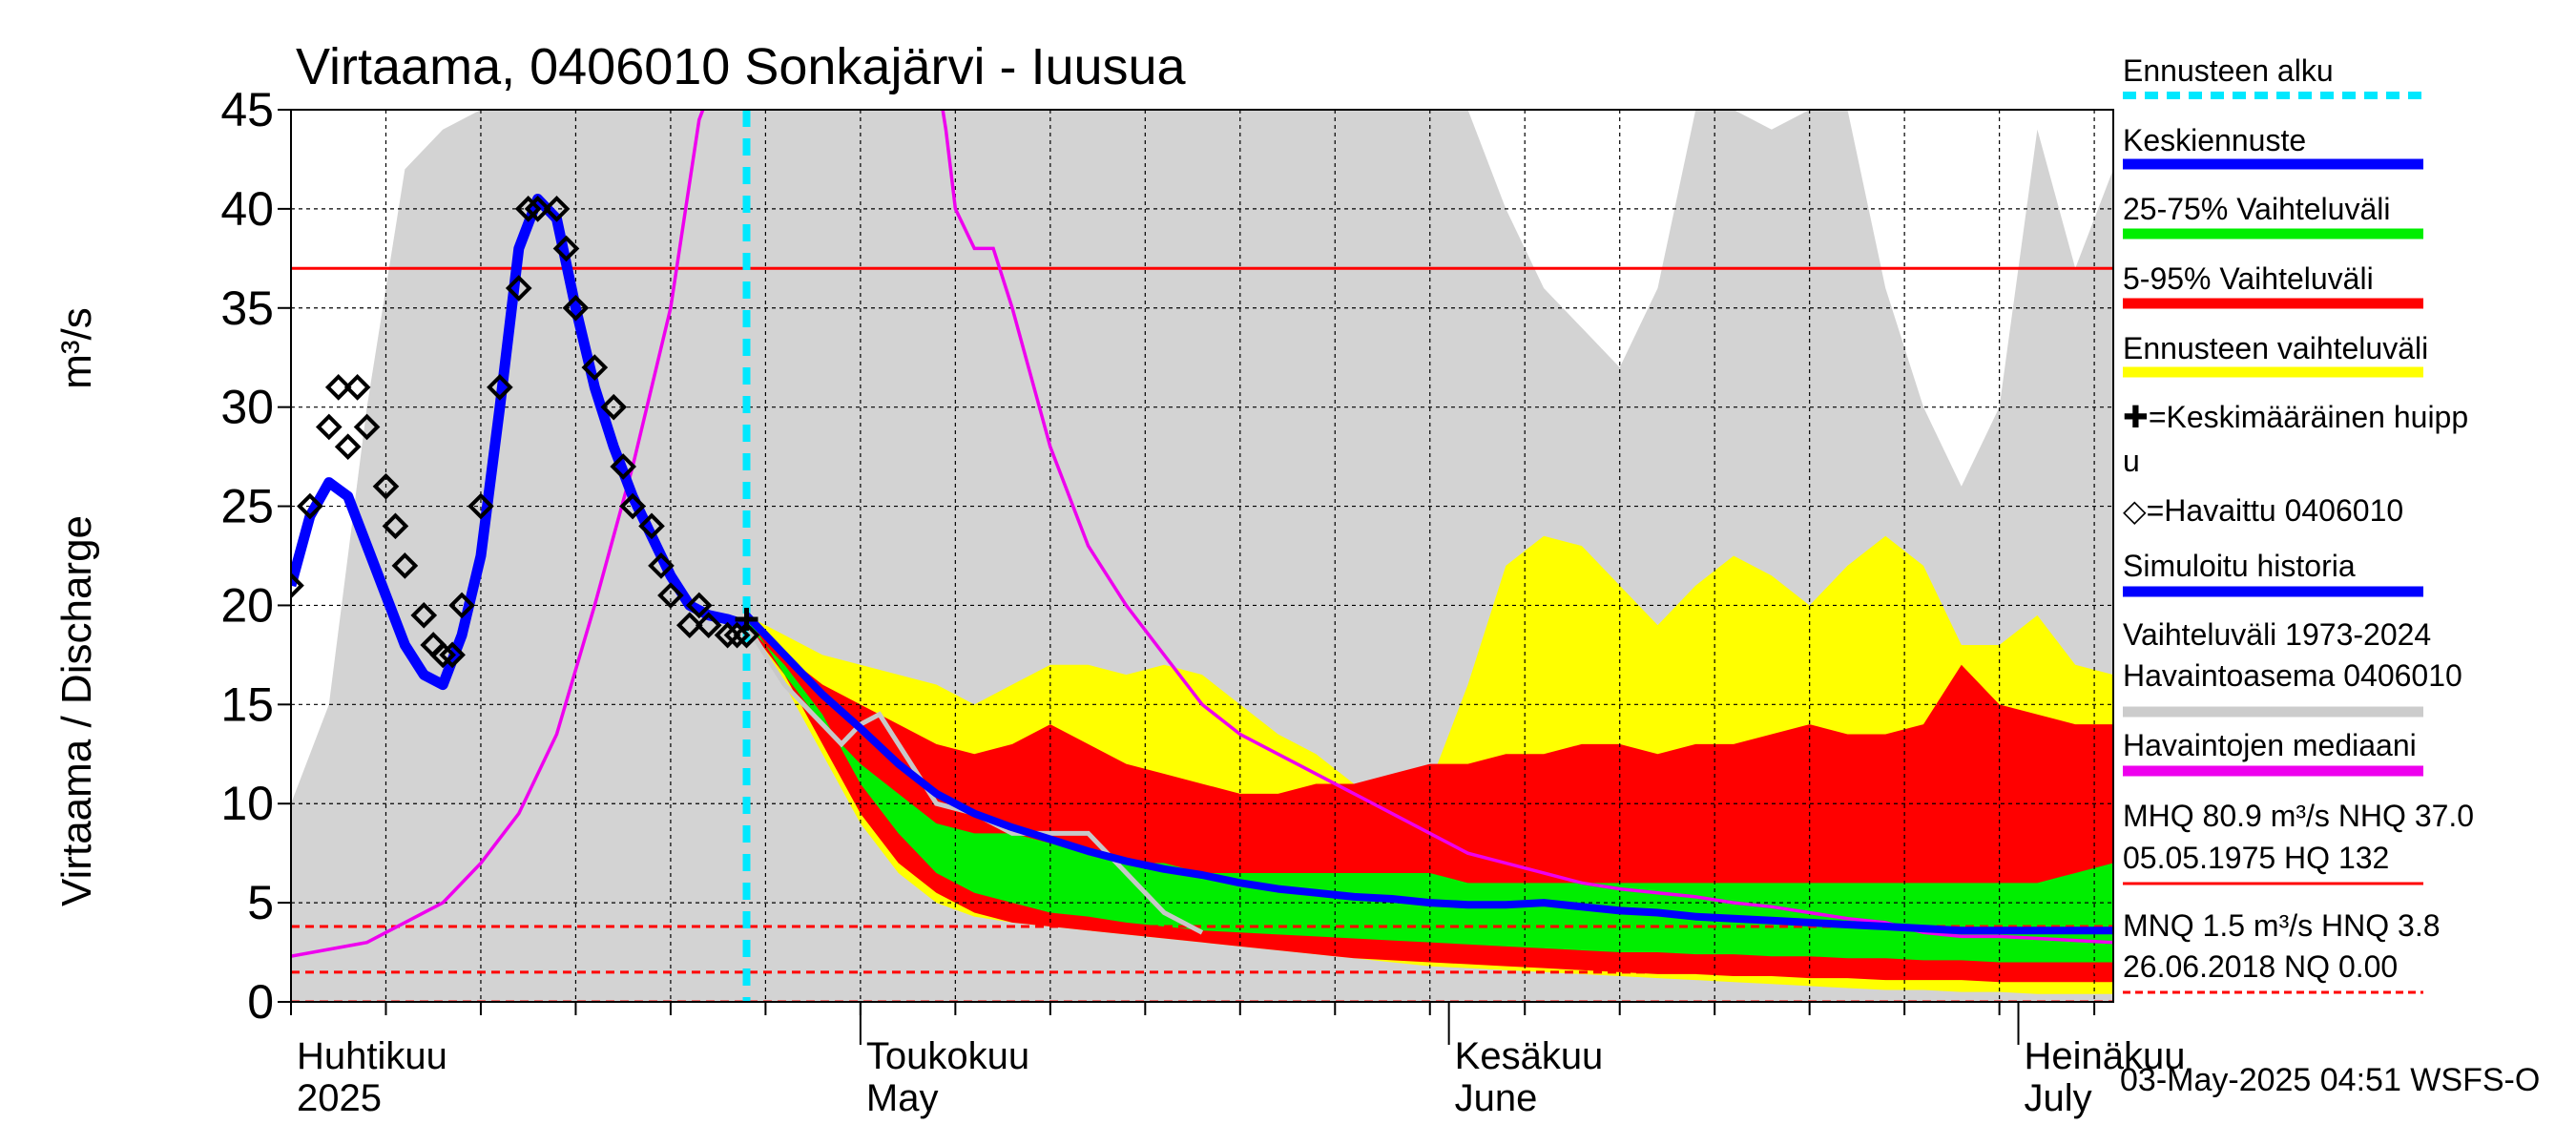  Describe the element at coordinates (260, 903) in the screenshot. I see `y-tick-label: 5` at that location.